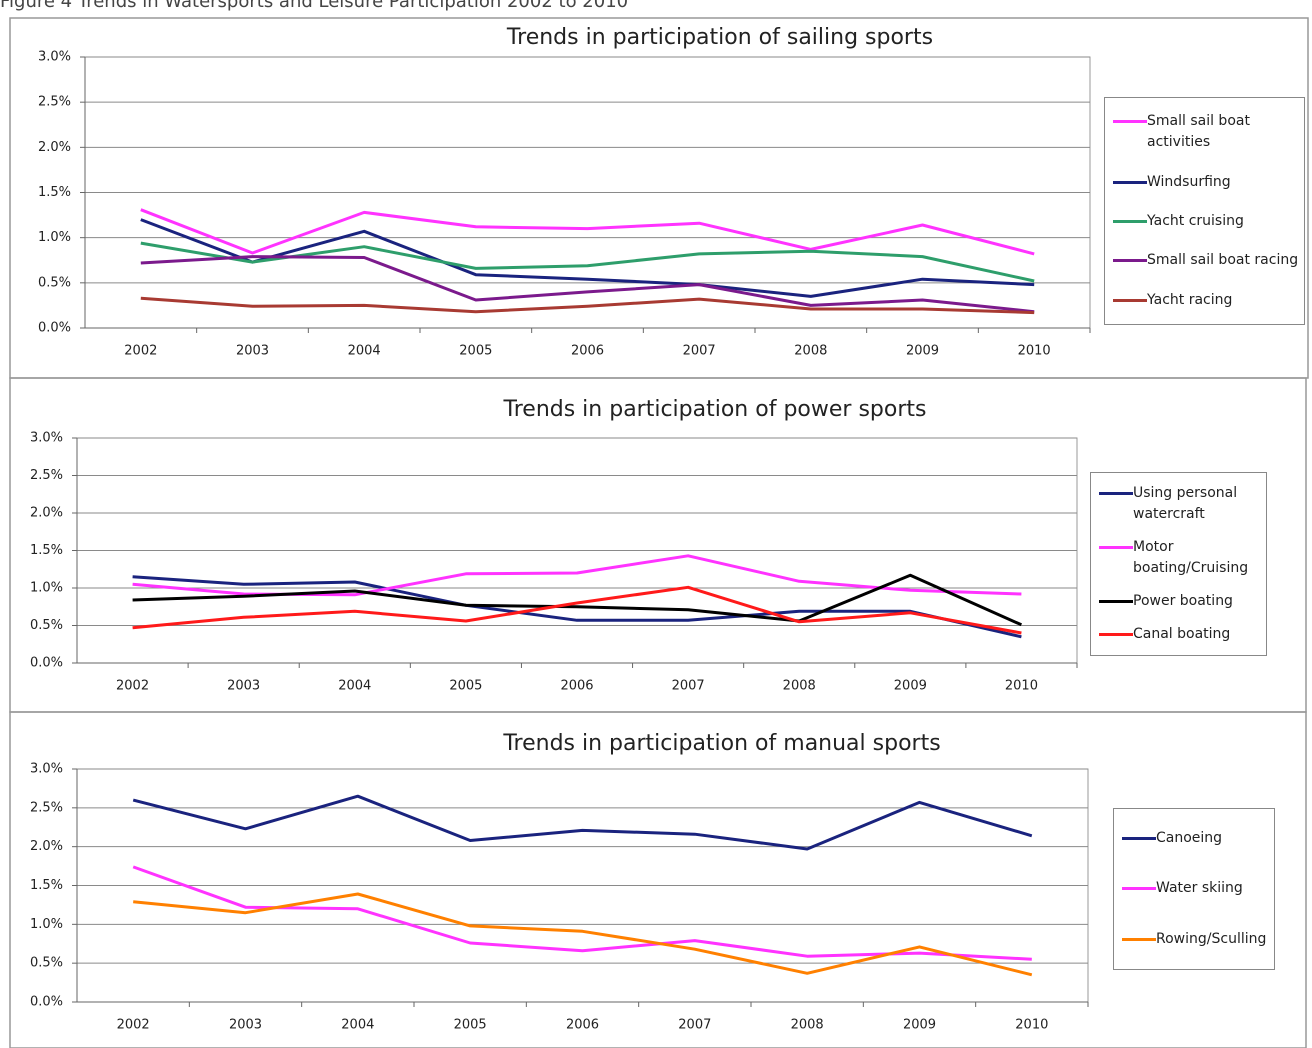 This screenshot has width=1312, height=1048. Describe the element at coordinates (715, 409) in the screenshot. I see `chart-title: Trends in participation of power sports` at that location.